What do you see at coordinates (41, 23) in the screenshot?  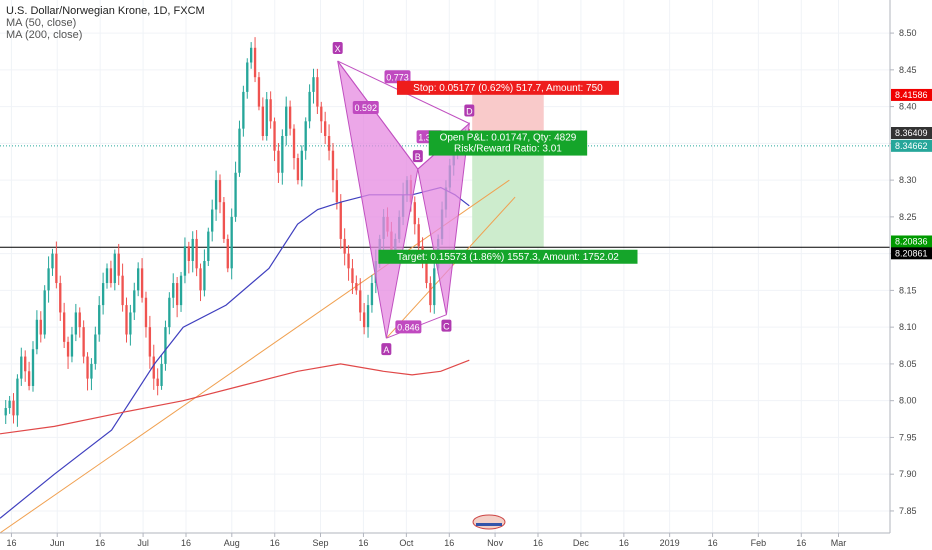 I see `ma50-legend: MA (50, close)` at bounding box center [41, 23].